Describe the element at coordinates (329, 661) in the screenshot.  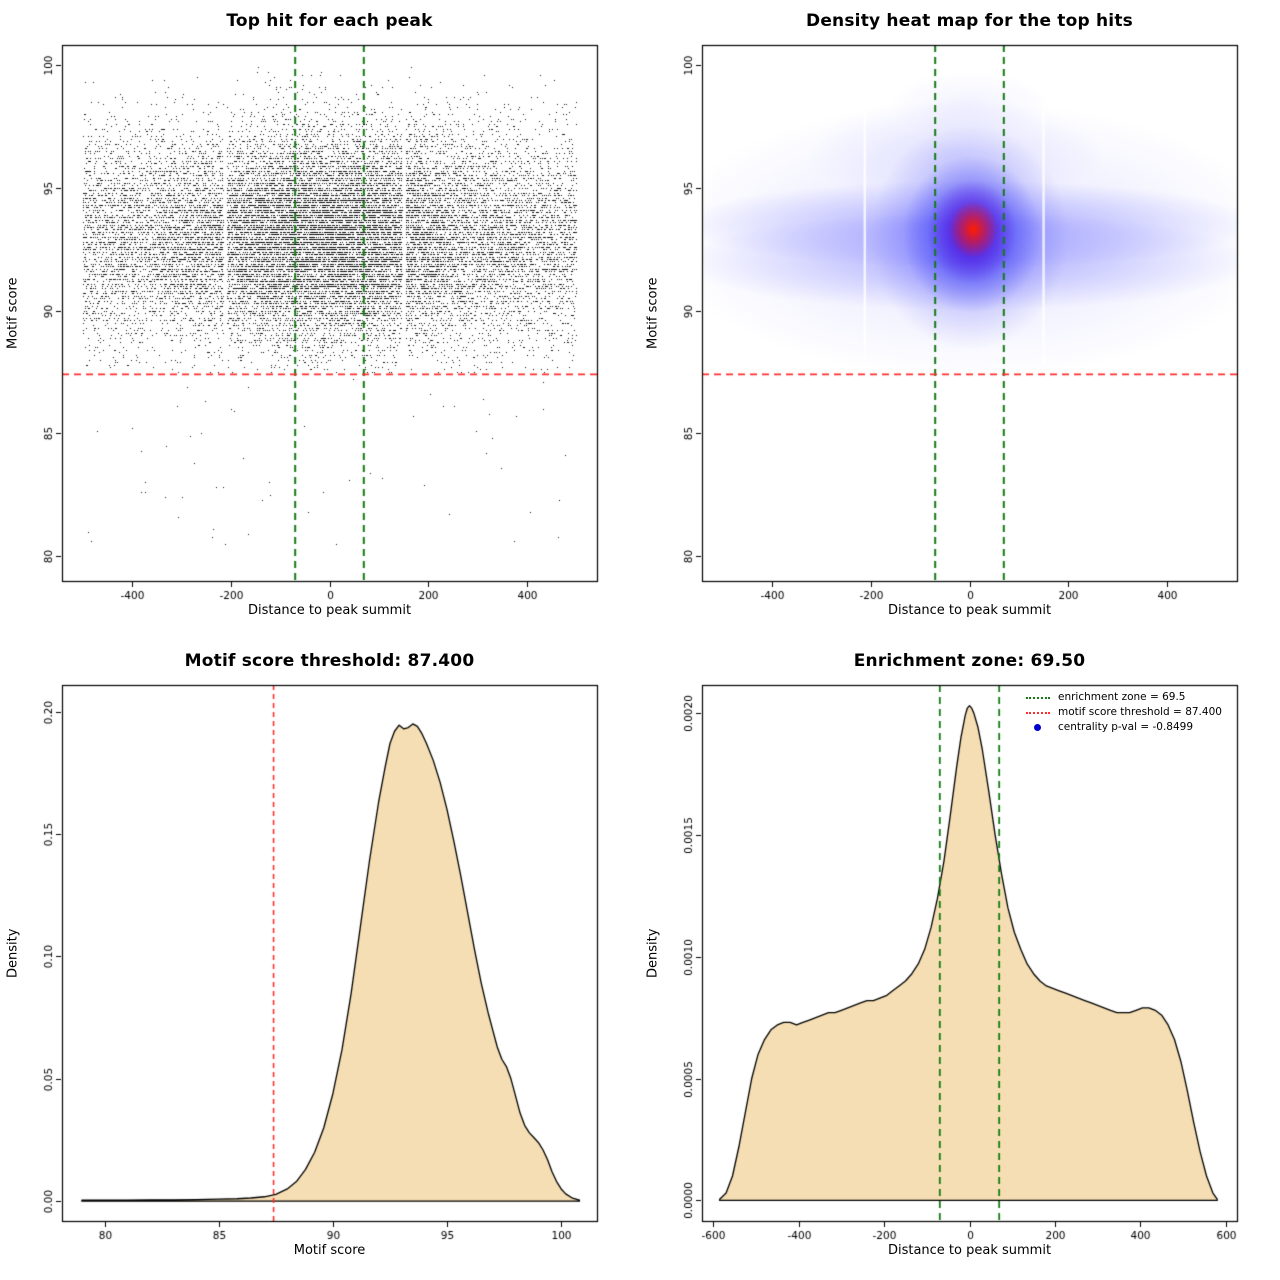
I see `score-density-title: Motif score threshold: 87.400` at that location.